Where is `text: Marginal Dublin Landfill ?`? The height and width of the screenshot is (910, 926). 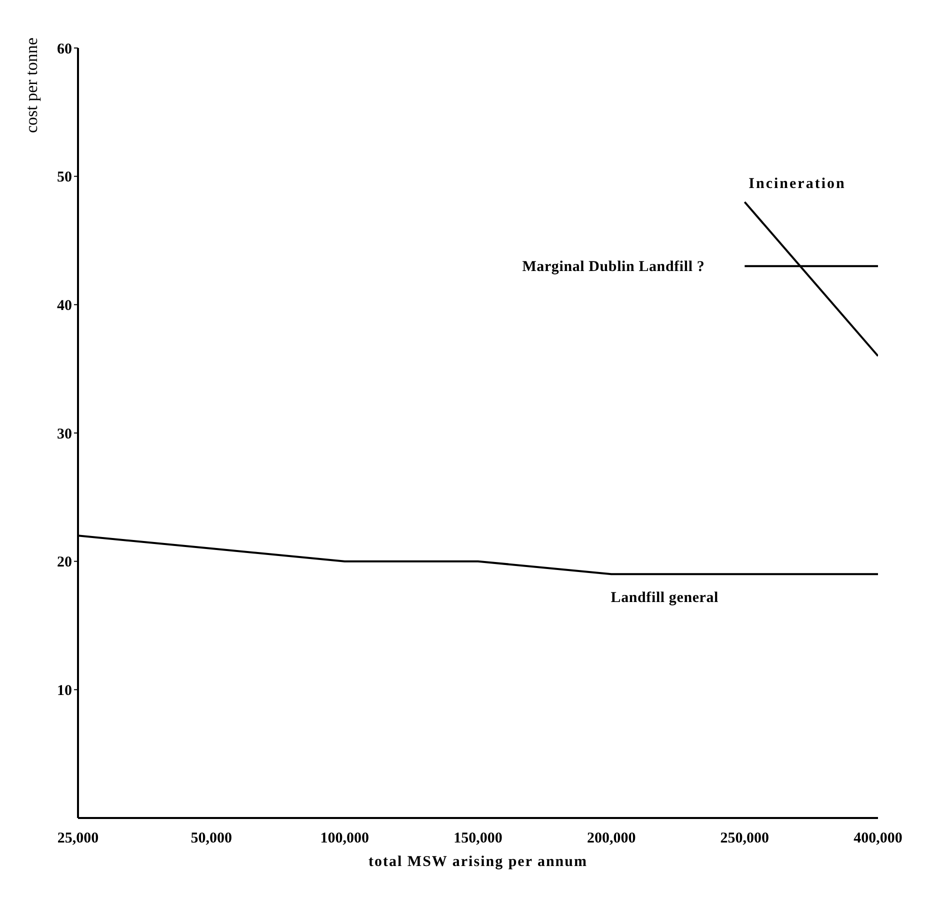
text: Marginal Dublin Landfill ? is located at coordinates (613, 267).